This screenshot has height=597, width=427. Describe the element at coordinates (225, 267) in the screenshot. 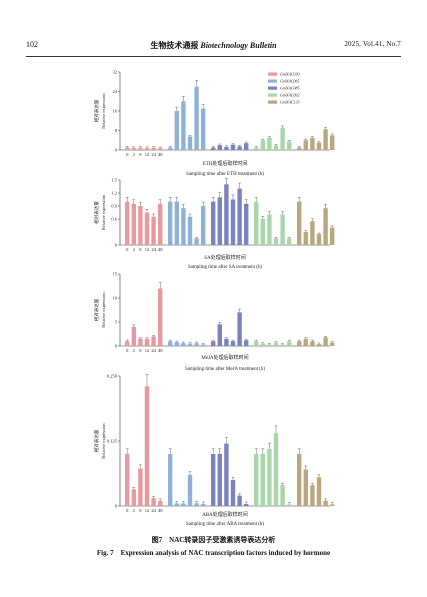

I see `x-axis-label-en: Sampling time after SA treatment (h)` at that location.